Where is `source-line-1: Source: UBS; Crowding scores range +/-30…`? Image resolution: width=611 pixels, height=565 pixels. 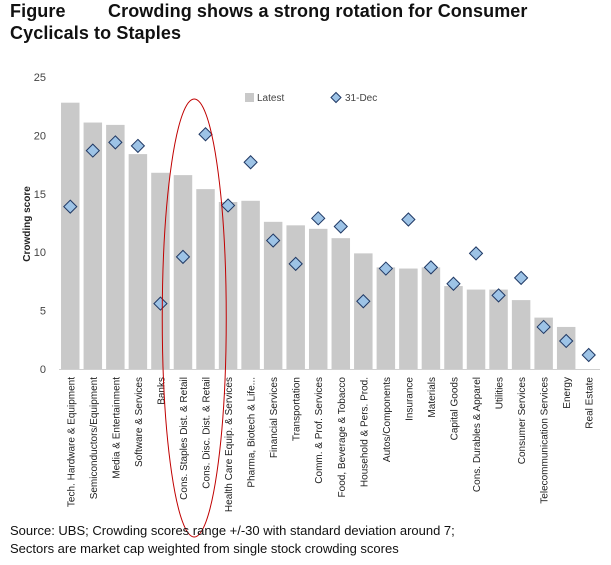
source-line-1: Source: UBS; Crowding scores range +/-30… is located at coordinates (232, 530).